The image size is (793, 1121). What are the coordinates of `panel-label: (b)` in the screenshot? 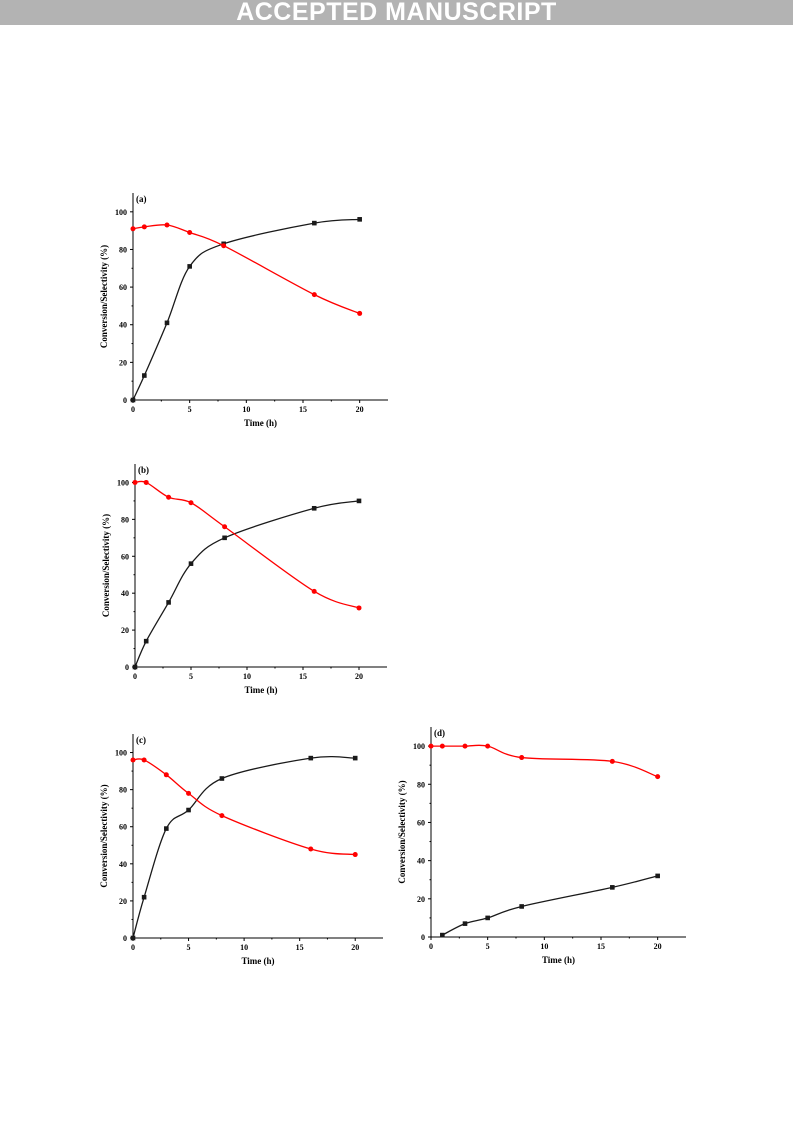 It's located at (143, 470).